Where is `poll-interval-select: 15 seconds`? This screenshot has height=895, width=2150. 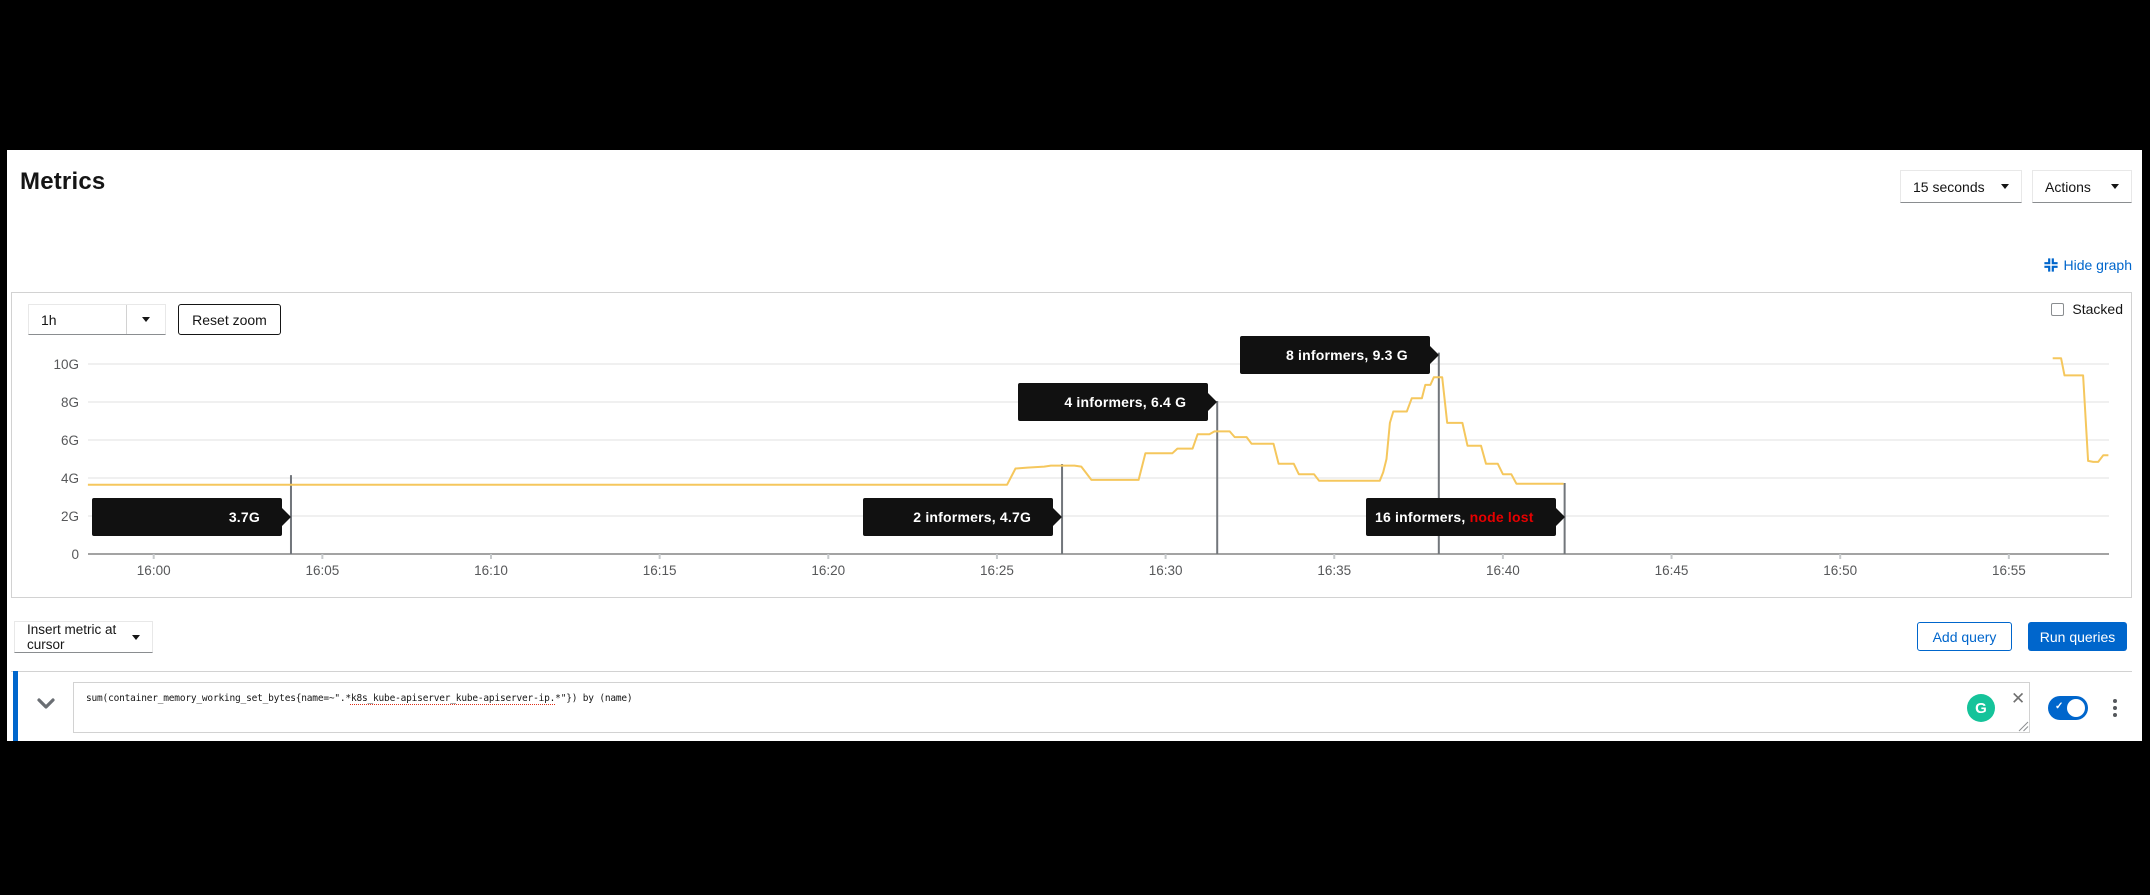
poll-interval-select: 15 seconds is located at coordinates (1961, 186).